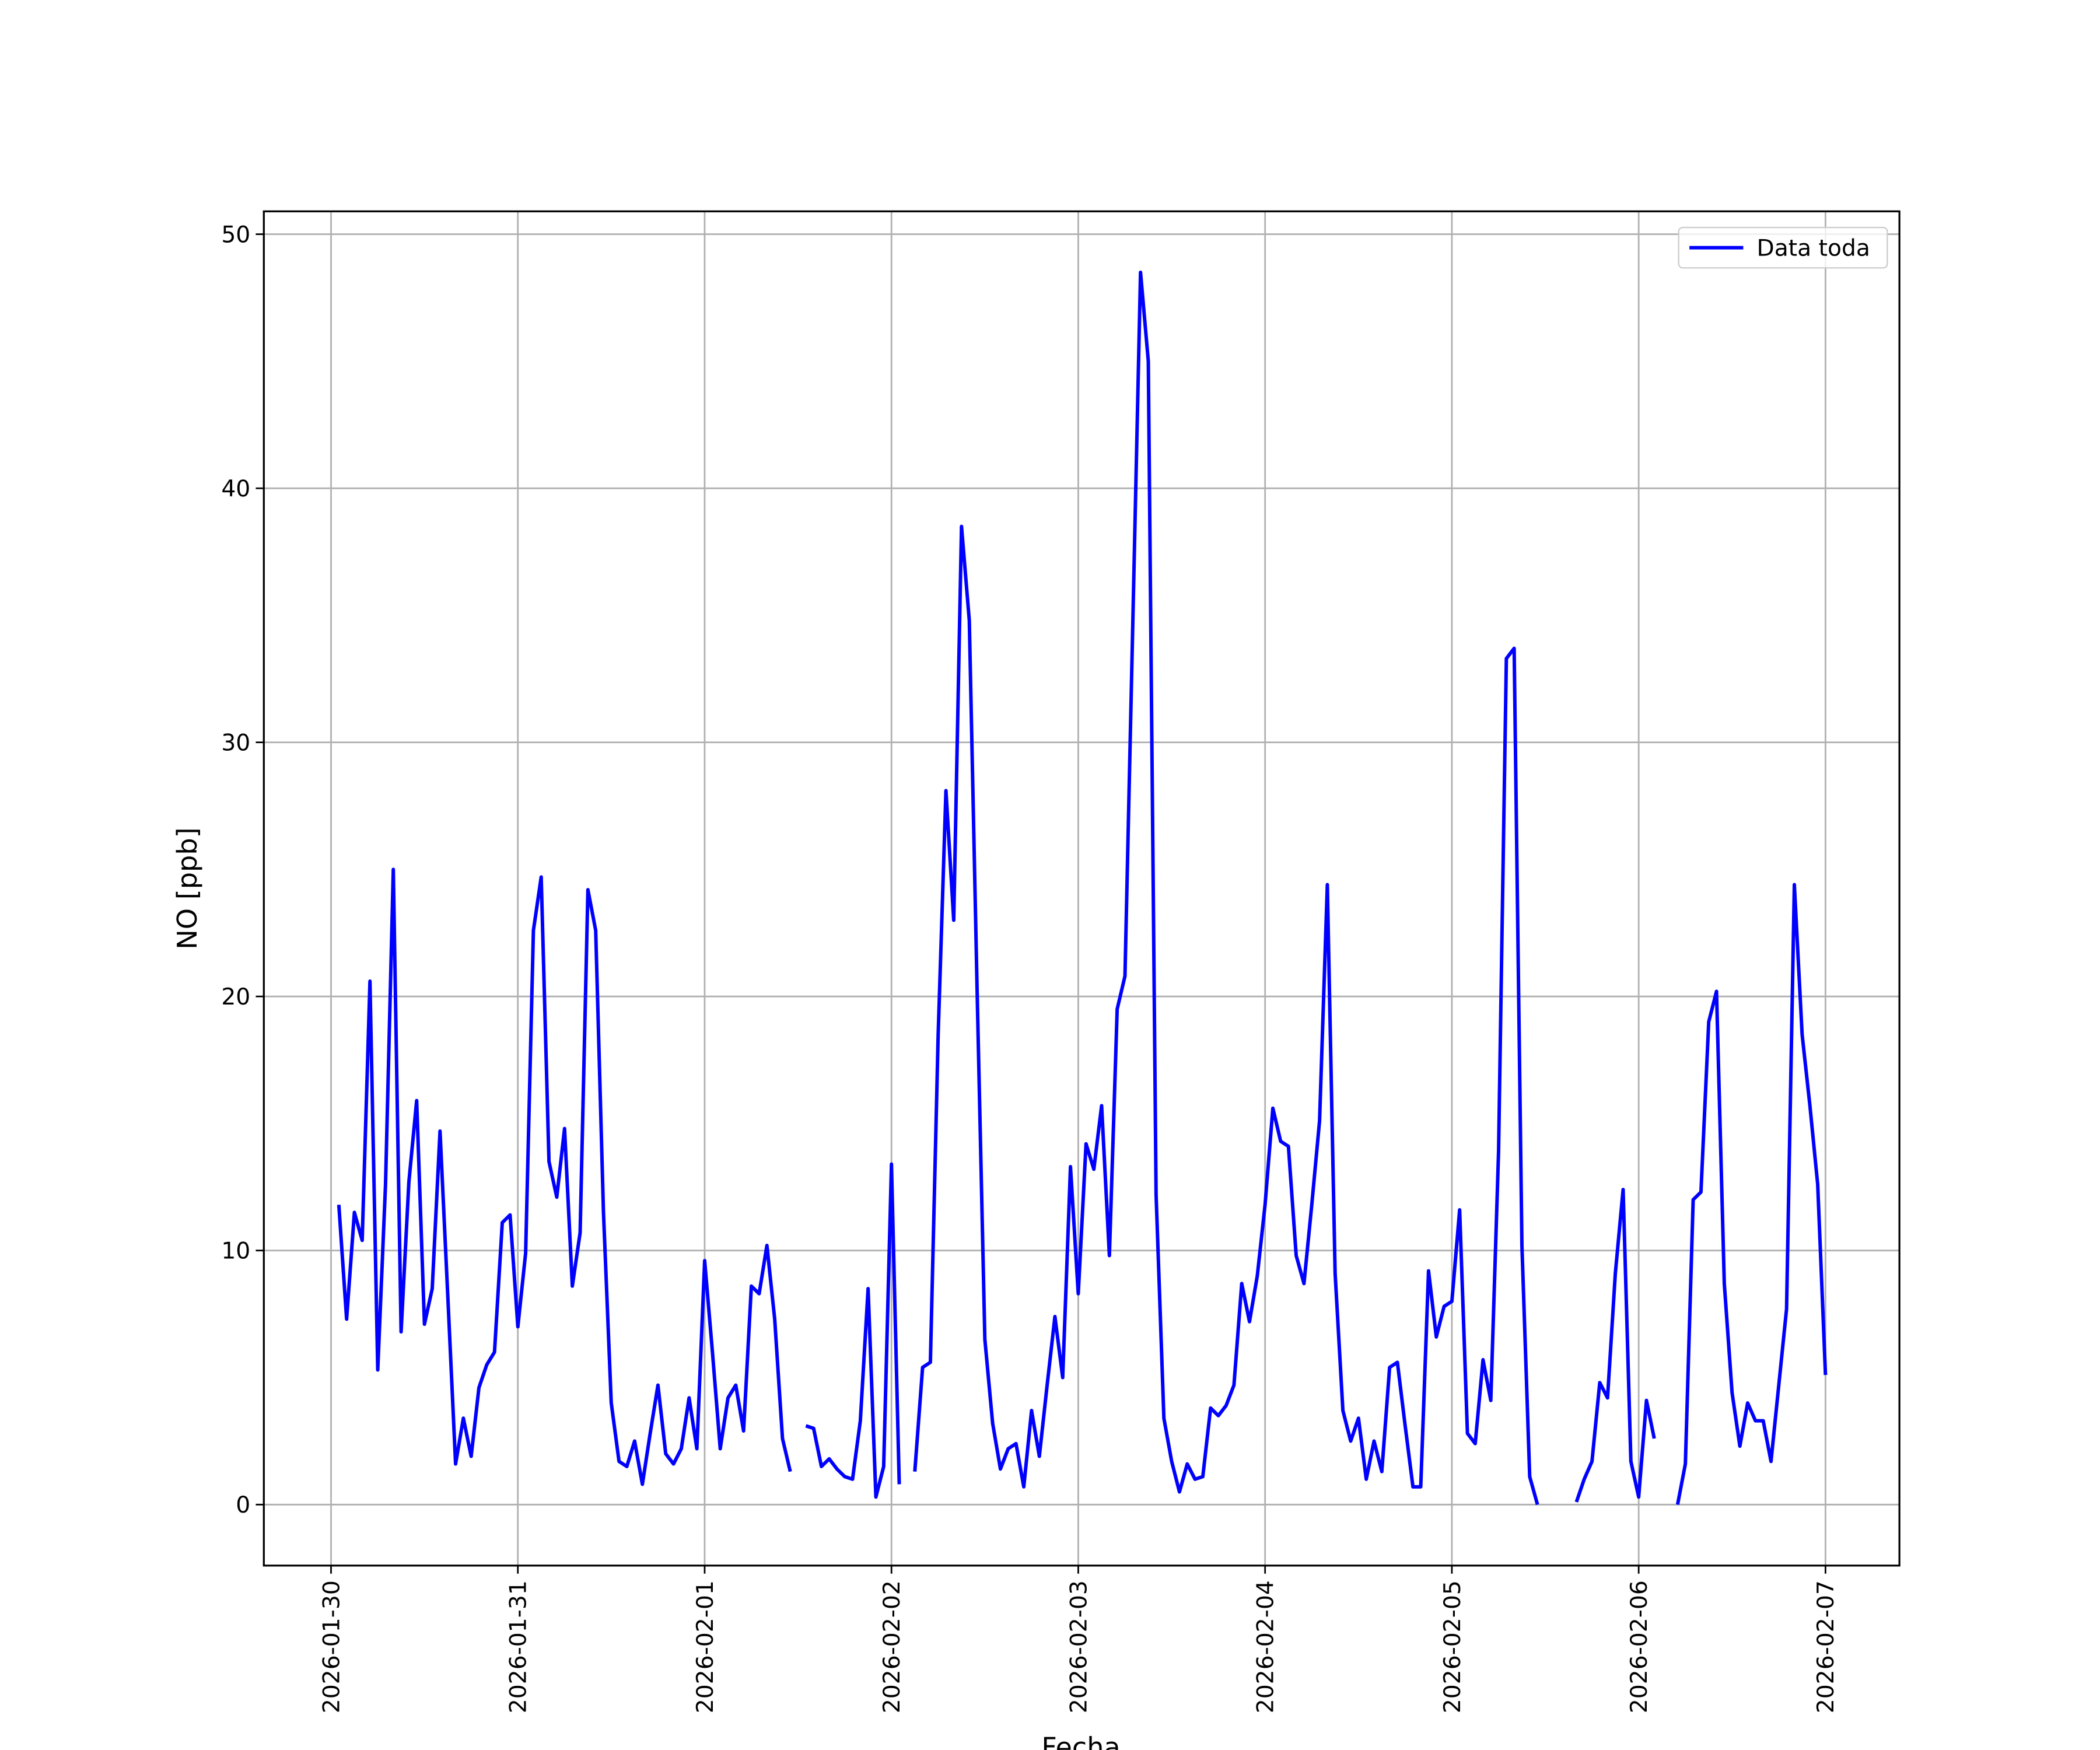 Image resolution: width=2100 pixels, height=1750 pixels. What do you see at coordinates (235, 1251) in the screenshot?
I see `y-tick-label: 10` at bounding box center [235, 1251].